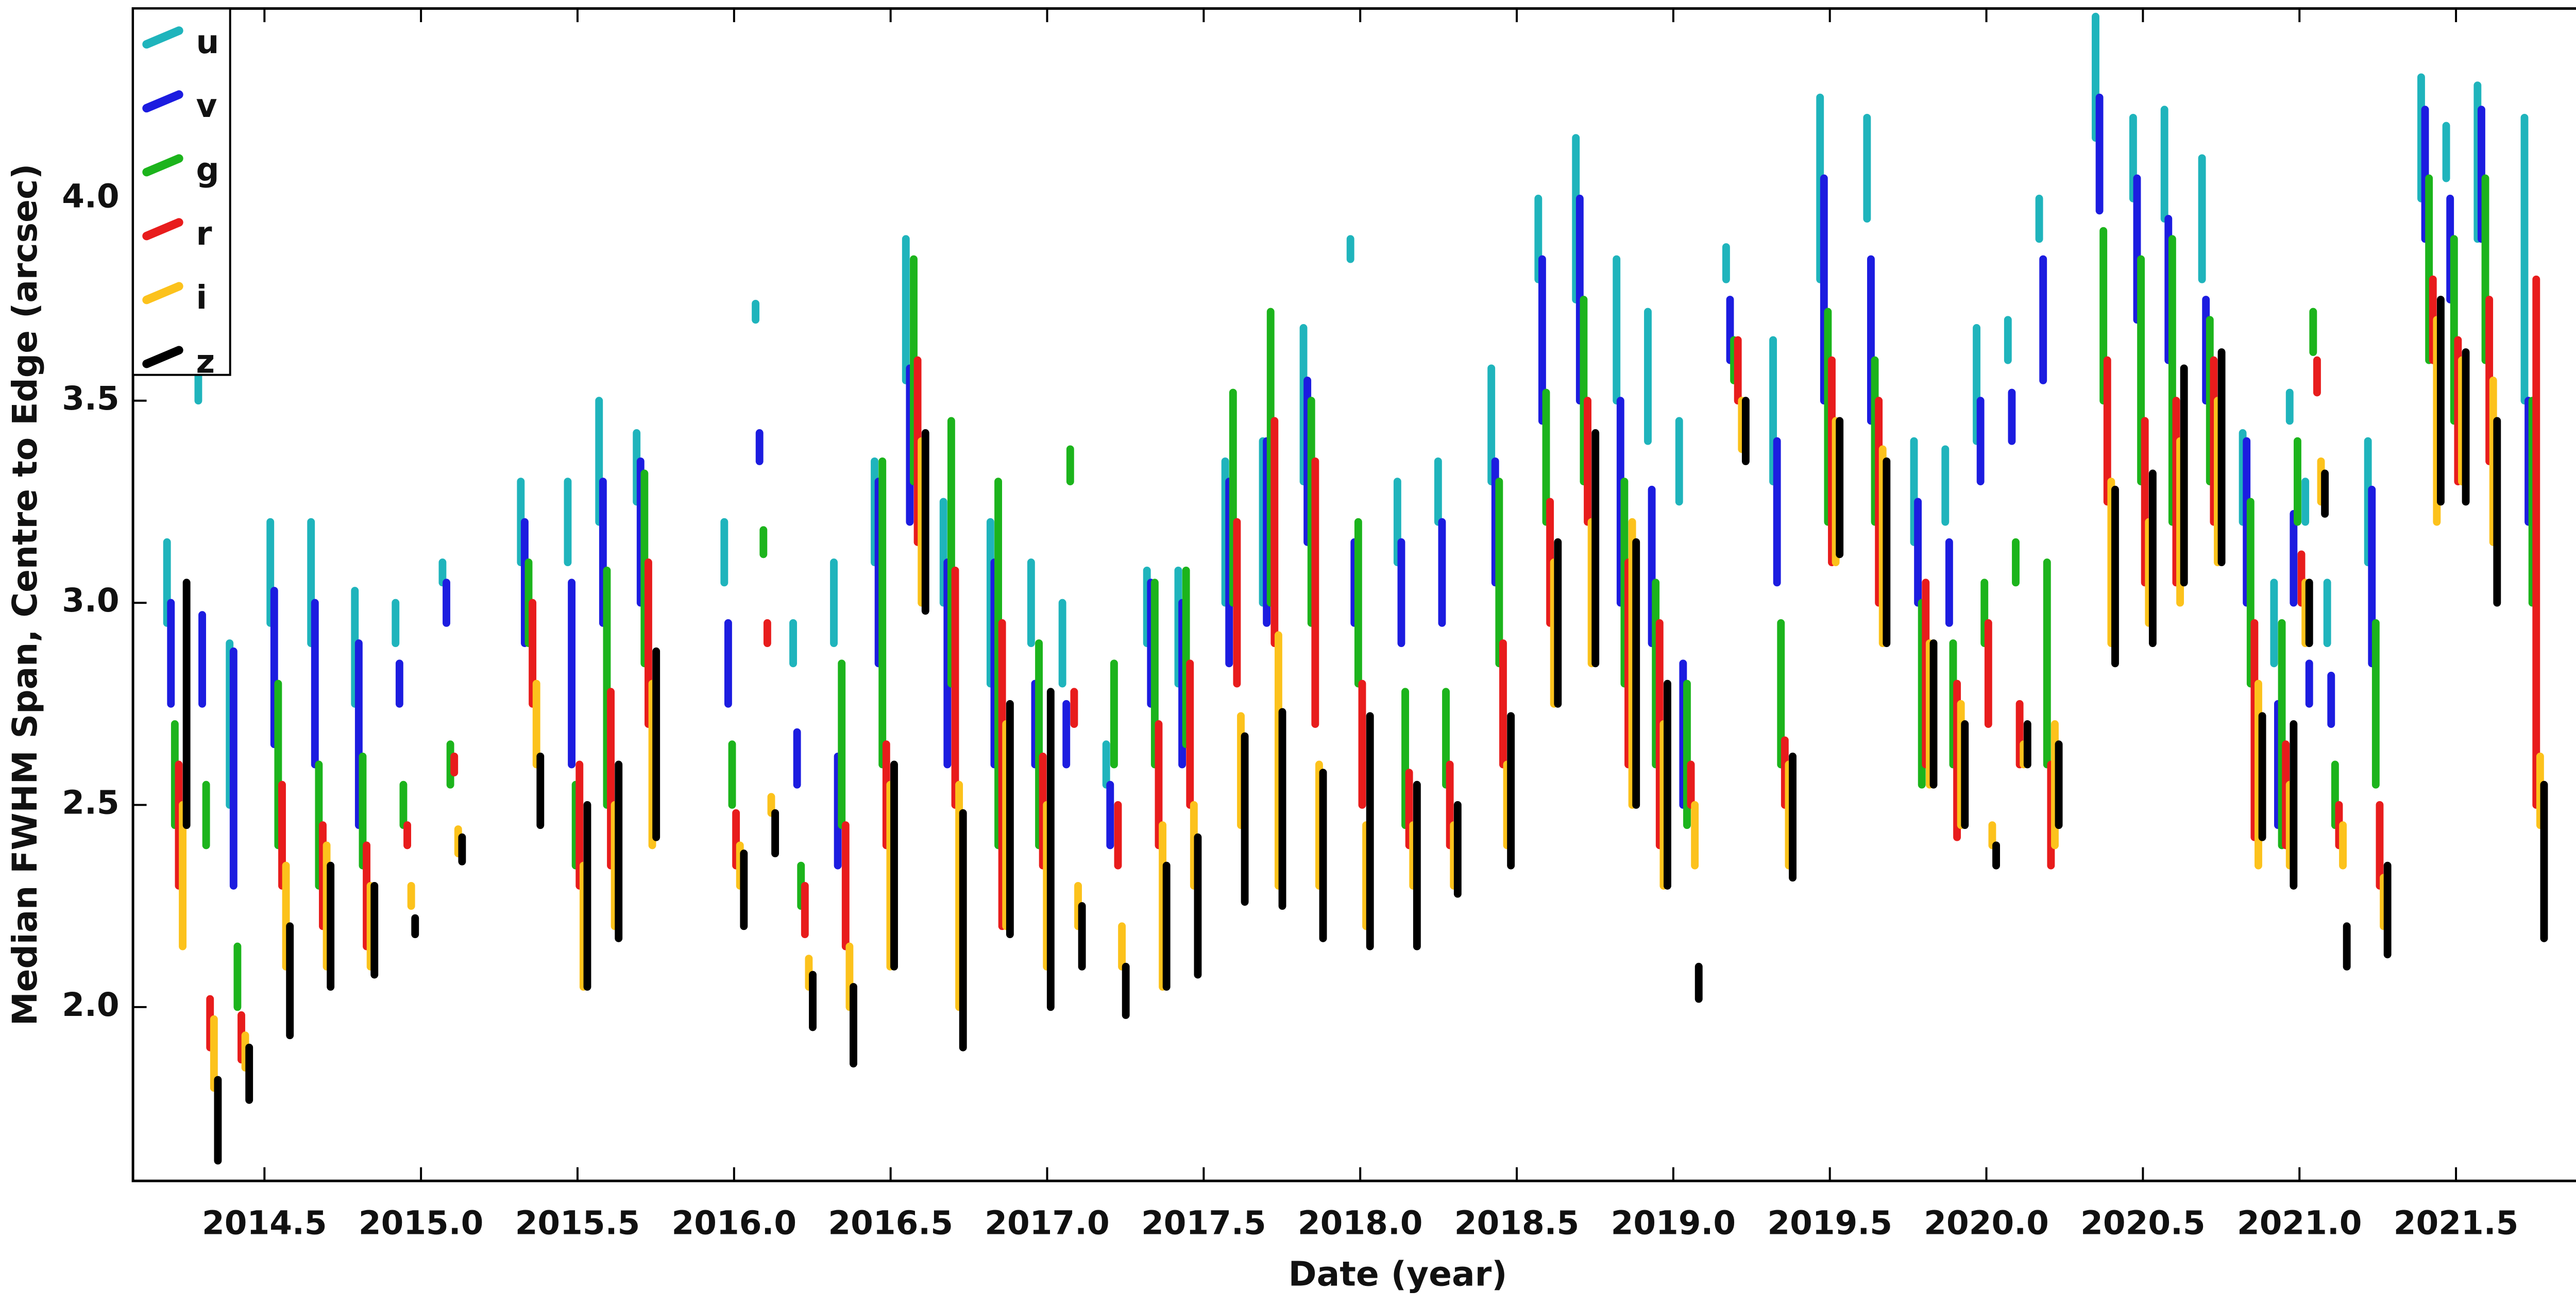 Image resolution: width=2576 pixels, height=1307 pixels. Describe the element at coordinates (2456, 1223) in the screenshot. I see `x-tick-label: 2021.5` at that location.